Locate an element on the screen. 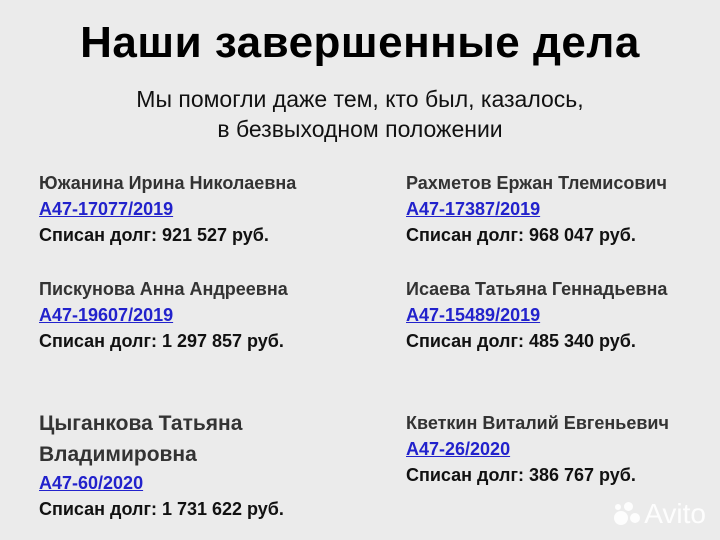  page-title: Наши завершенные дела is located at coordinates (360, 42).